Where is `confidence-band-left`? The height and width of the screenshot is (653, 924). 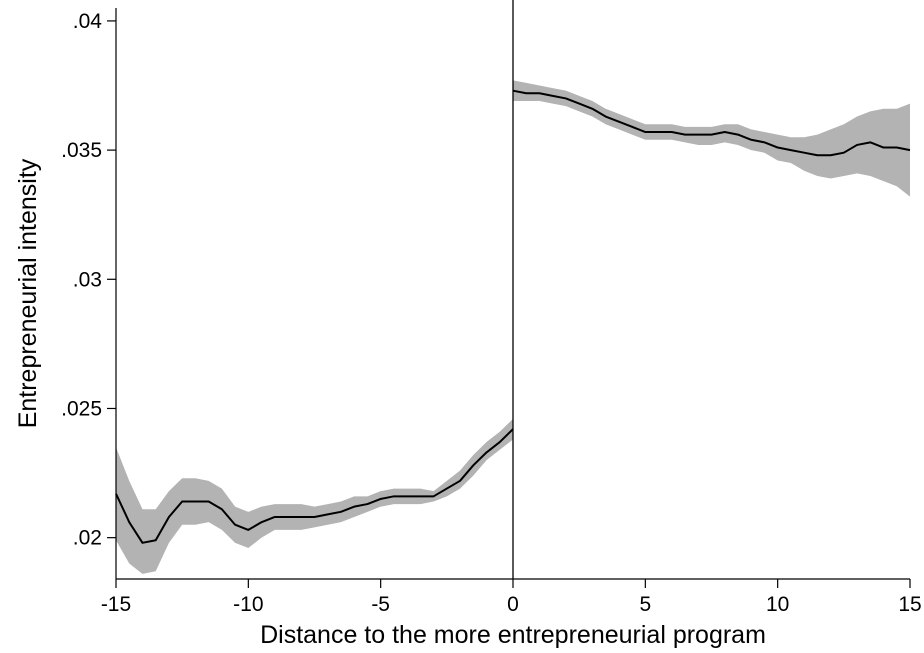
confidence-band-left is located at coordinates (314, 496).